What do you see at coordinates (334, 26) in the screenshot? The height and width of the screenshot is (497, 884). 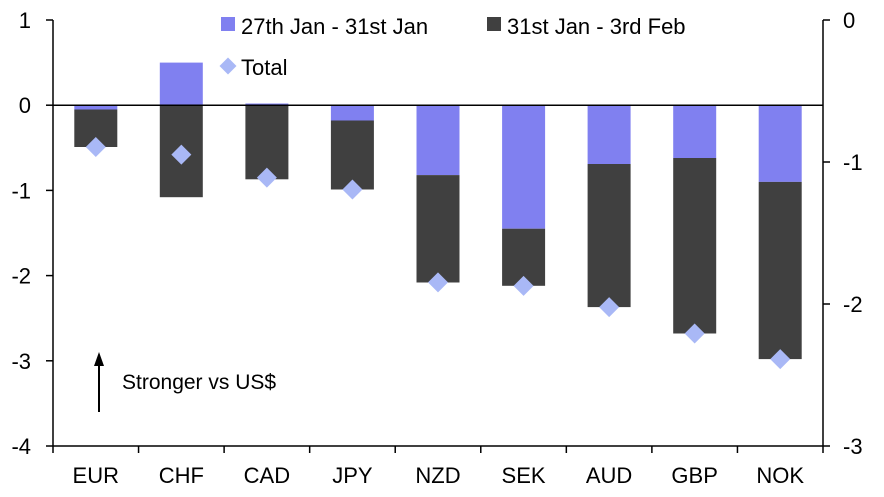 I see `legend-label-series-1: 27th Jan - 31st Jan` at bounding box center [334, 26].